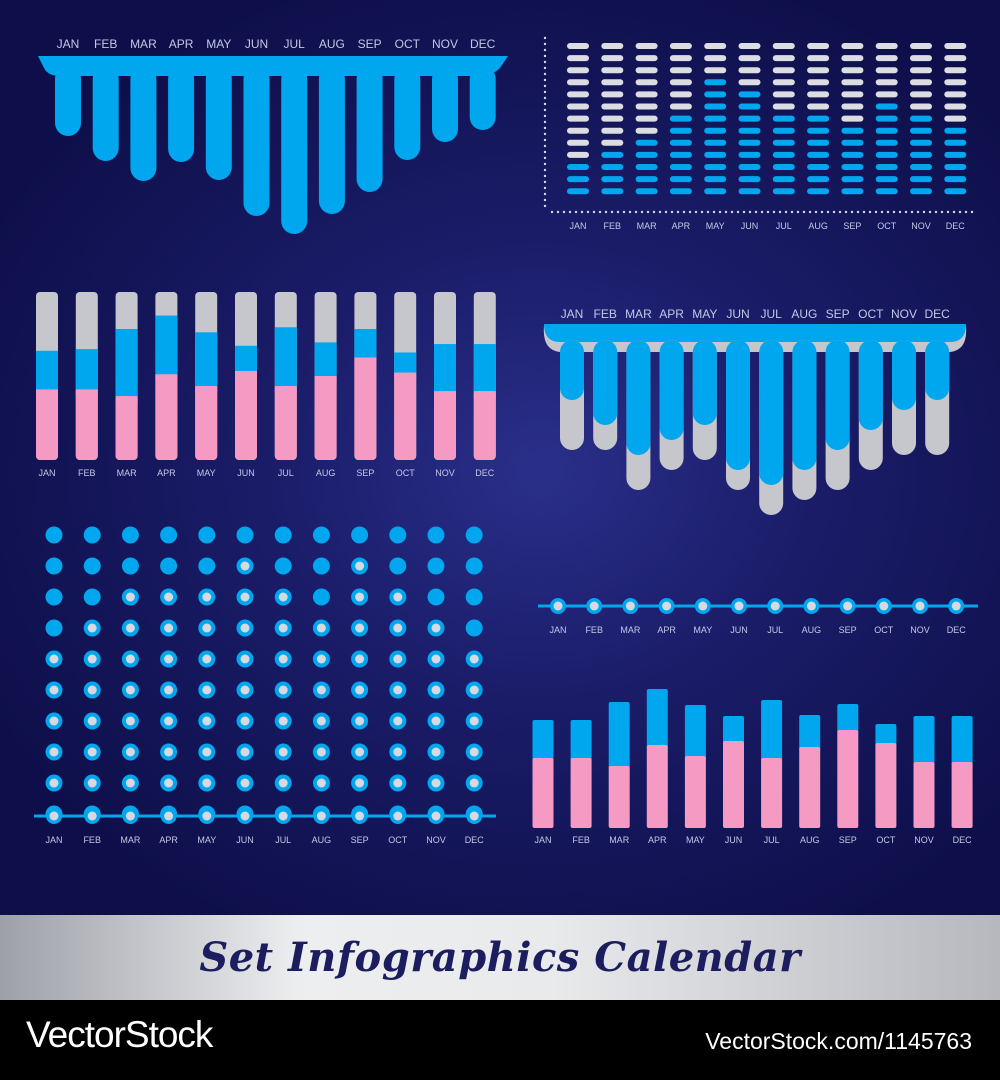 The width and height of the screenshot is (1000, 1080). I want to click on month-label: JUL, so click(295, 44).